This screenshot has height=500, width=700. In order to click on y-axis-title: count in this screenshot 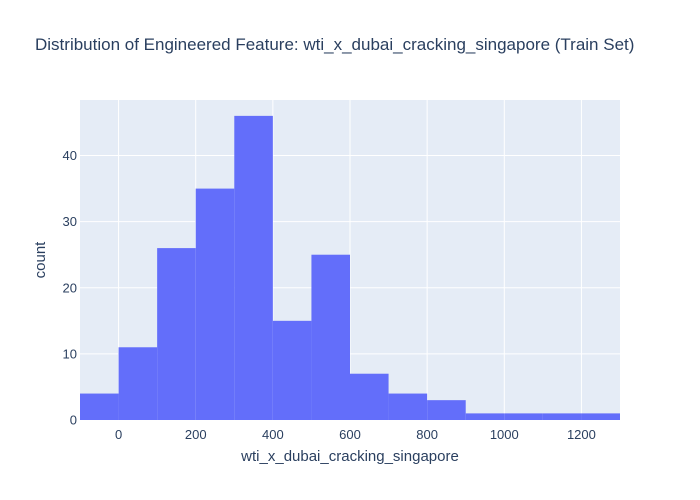, I will do `click(40, 260)`.